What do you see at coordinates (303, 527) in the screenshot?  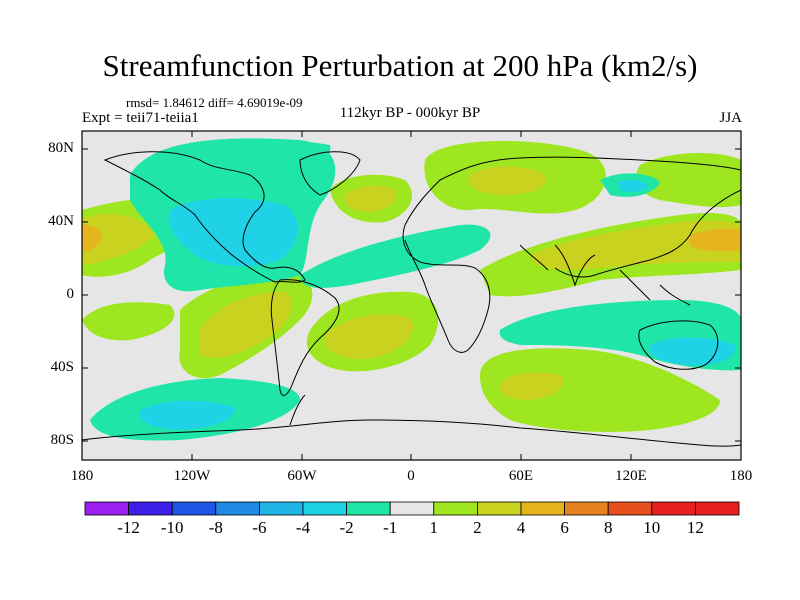 I see `colorbar-label: -4` at bounding box center [303, 527].